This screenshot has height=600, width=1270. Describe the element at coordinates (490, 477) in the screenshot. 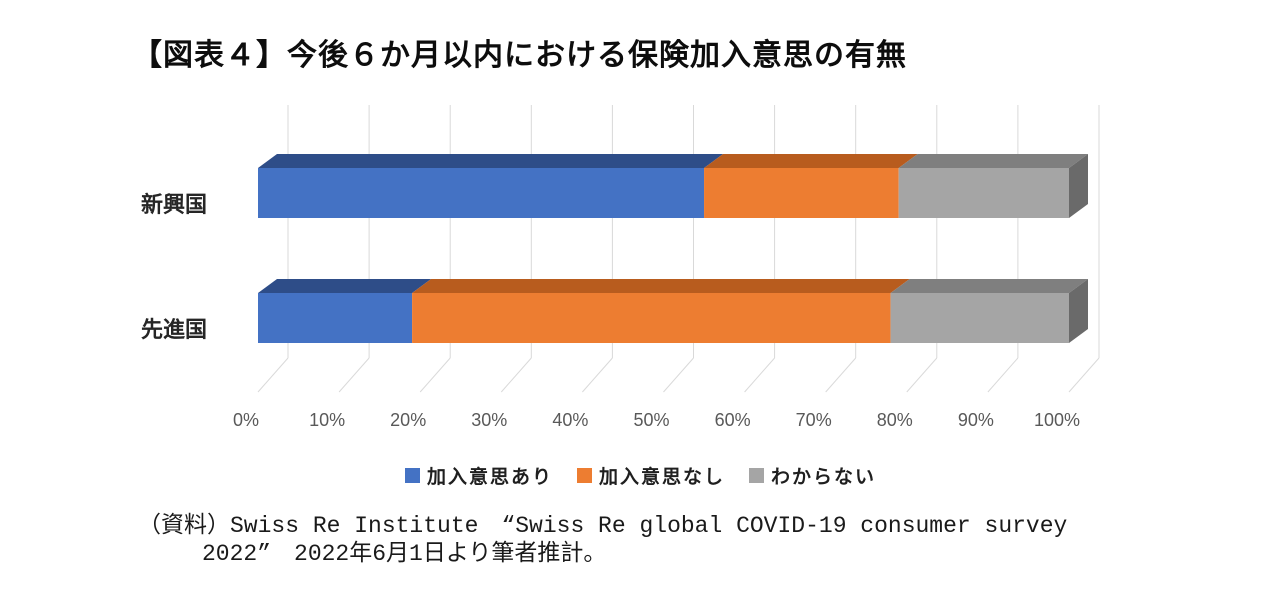

I see `legend-label-intend-yes: 加入意思あり` at that location.